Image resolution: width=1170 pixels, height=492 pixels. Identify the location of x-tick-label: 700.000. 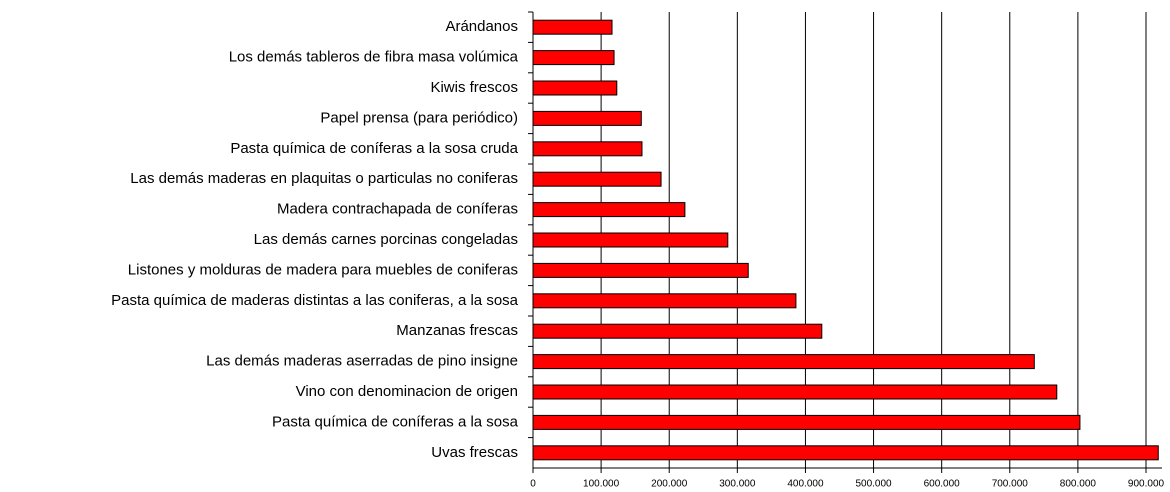
(1010, 484).